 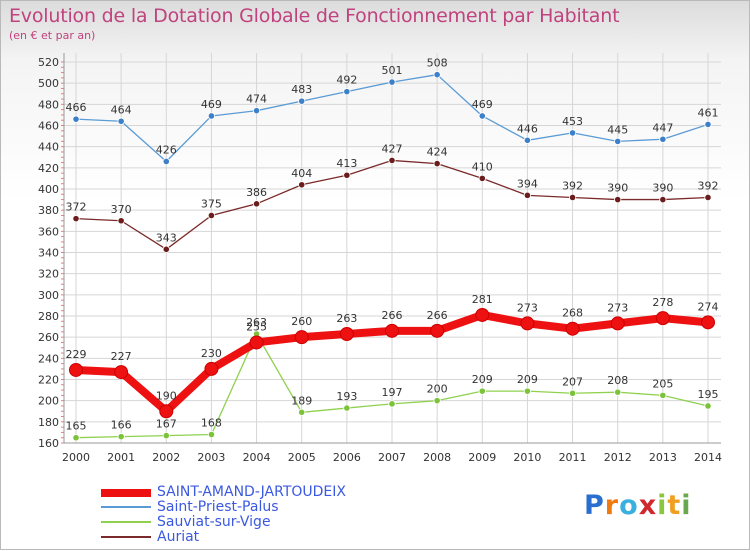 I want to click on data-label: 193, so click(x=346, y=396).